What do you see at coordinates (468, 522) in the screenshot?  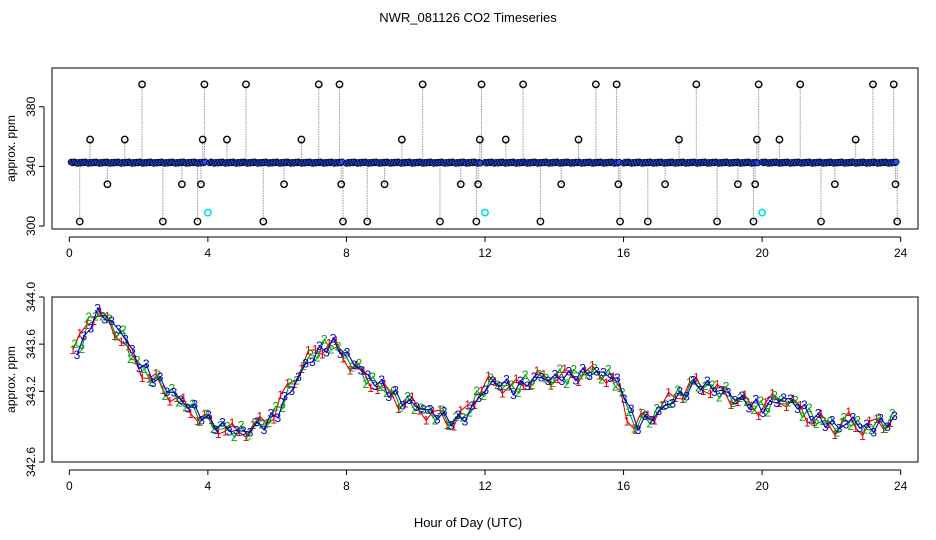 I see `x-axis-label: Hour of Day (UTC)` at bounding box center [468, 522].